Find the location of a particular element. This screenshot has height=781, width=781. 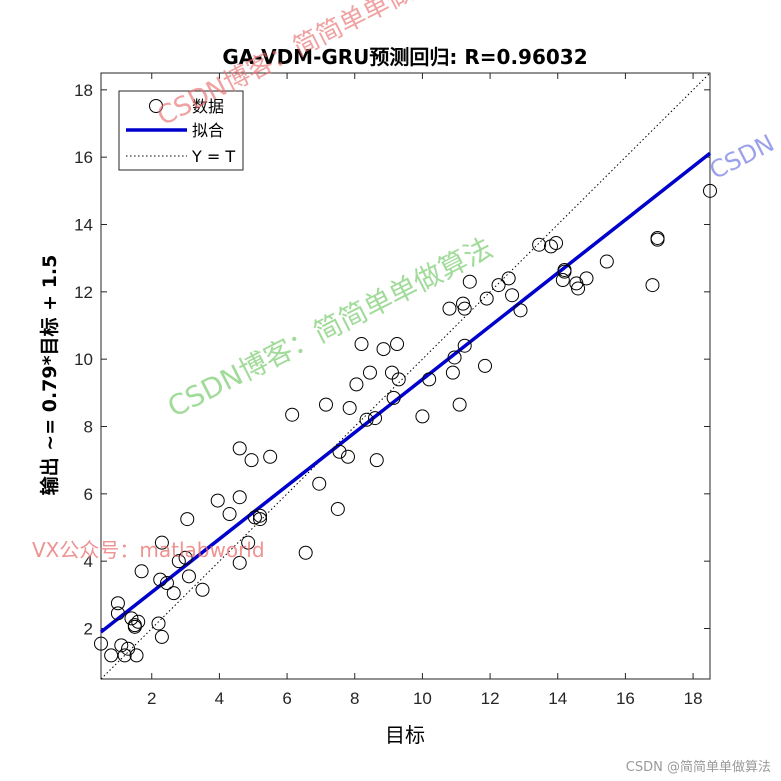

y-tick-label: 2 is located at coordinates (88, 629).